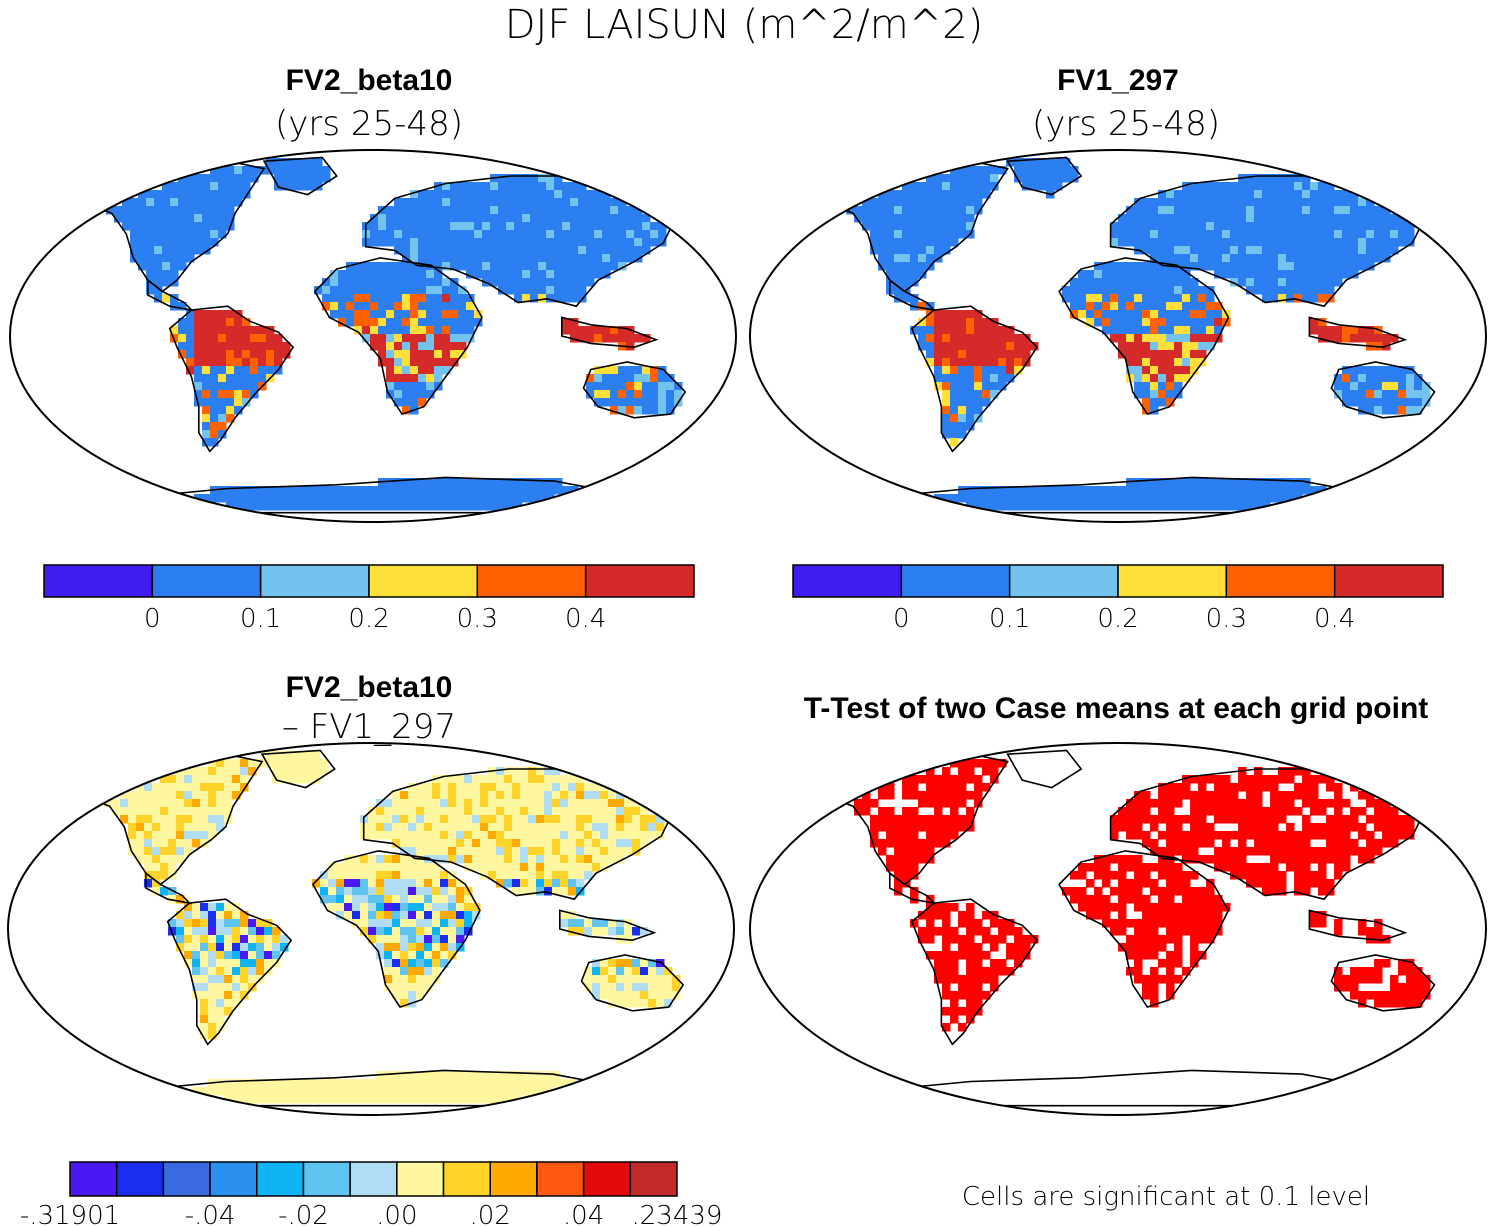 The width and height of the screenshot is (1488, 1227). Describe the element at coordinates (369, 124) in the screenshot. I see `panel-1-subtitle: (yrs 25-48)` at that location.